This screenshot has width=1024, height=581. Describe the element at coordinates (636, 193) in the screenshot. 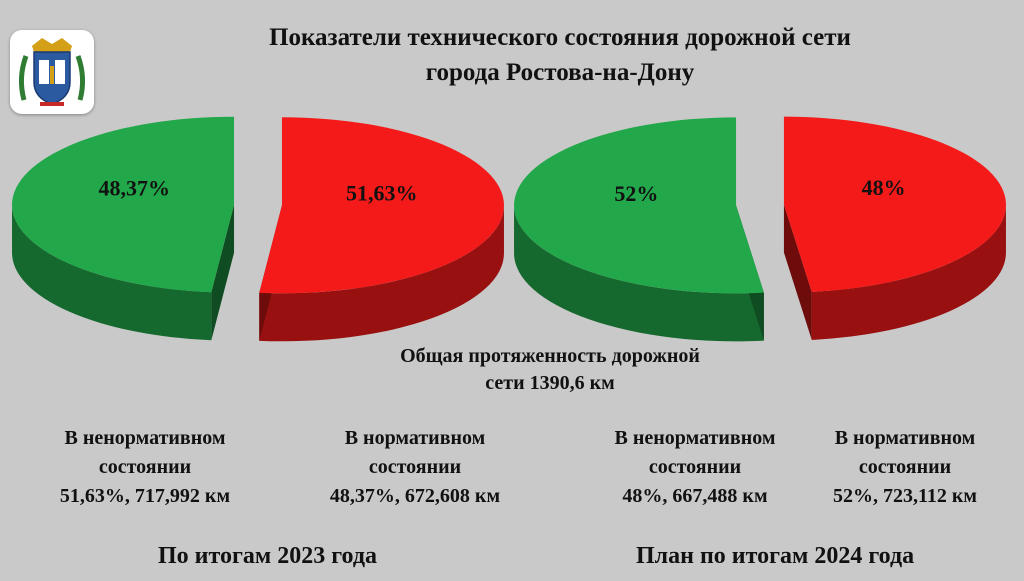

I see `pie-data-label: 52%` at that location.